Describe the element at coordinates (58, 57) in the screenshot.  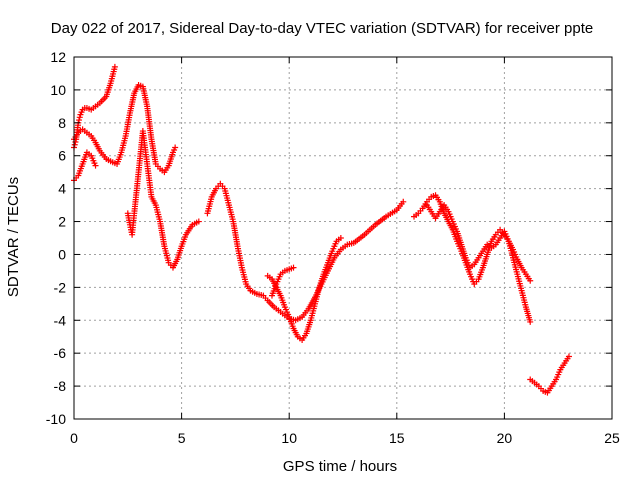
I see `y-tick-label: 12` at that location.